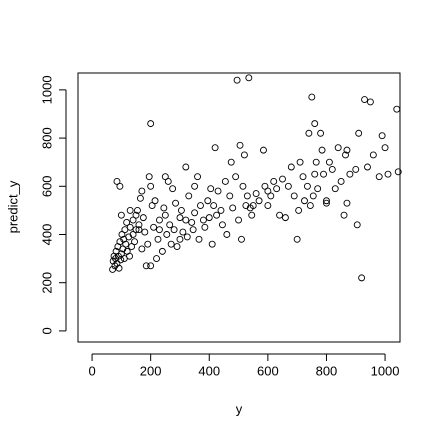  I want to click on x-axis-label: y, so click(239, 408).